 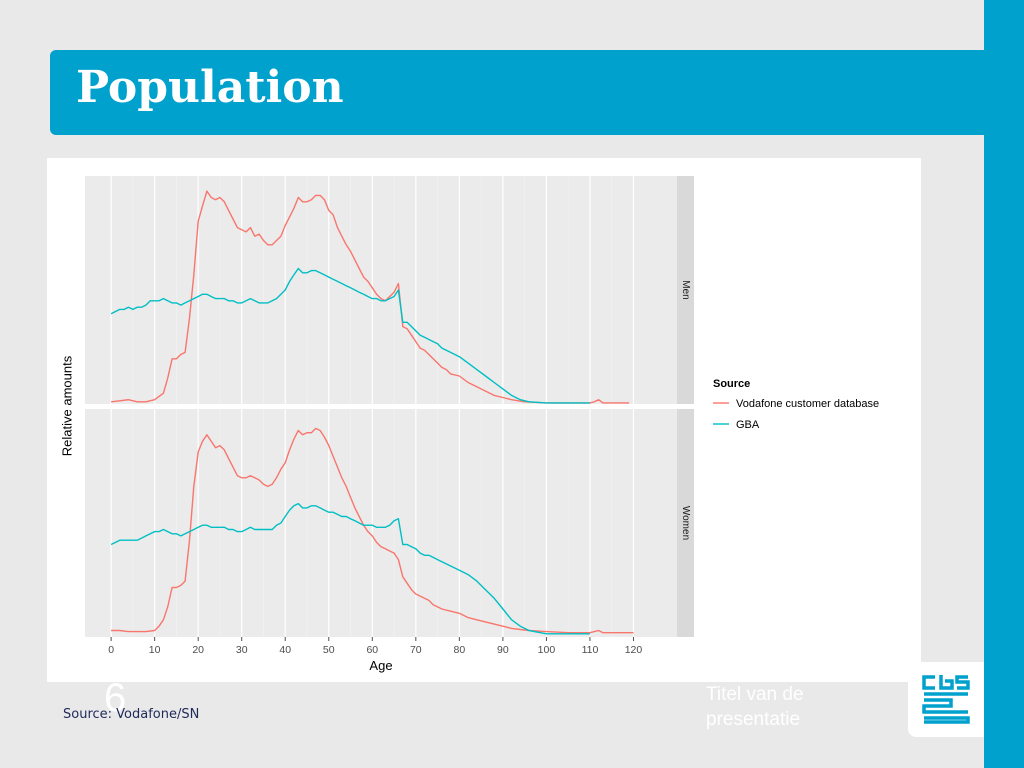 I want to click on x-axis-title: Age, so click(x=380, y=665).